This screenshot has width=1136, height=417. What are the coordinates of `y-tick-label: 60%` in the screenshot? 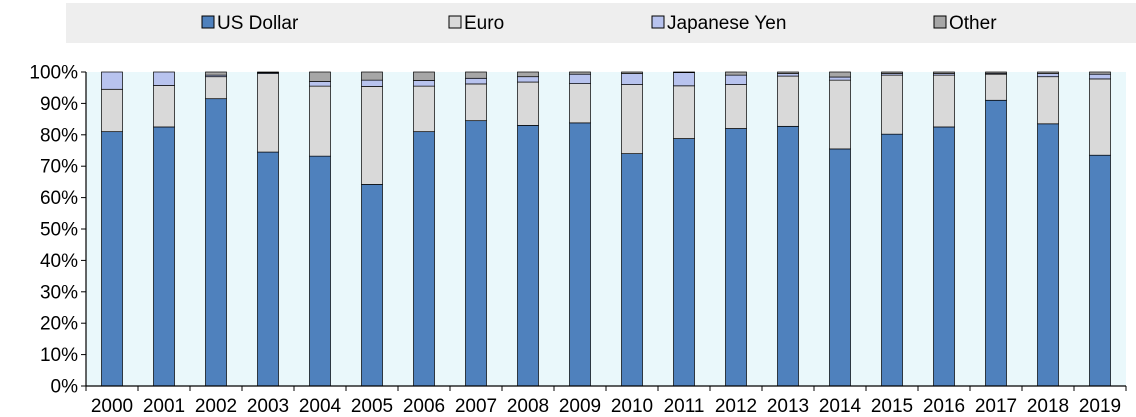 It's located at (59, 198).